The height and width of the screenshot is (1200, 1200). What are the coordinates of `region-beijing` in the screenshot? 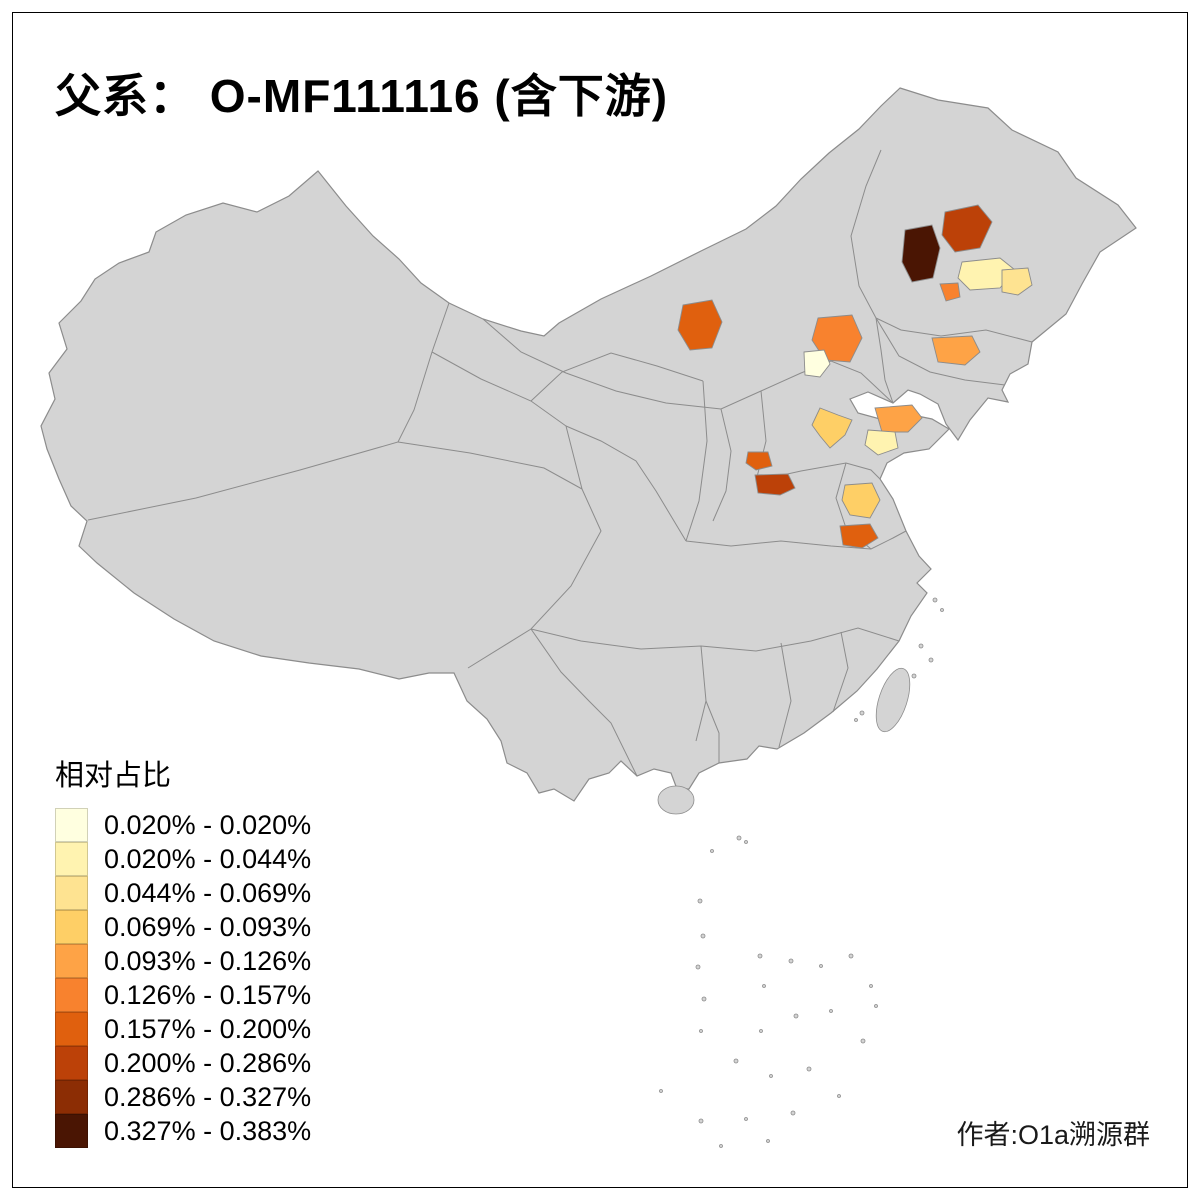 It's located at (817, 363).